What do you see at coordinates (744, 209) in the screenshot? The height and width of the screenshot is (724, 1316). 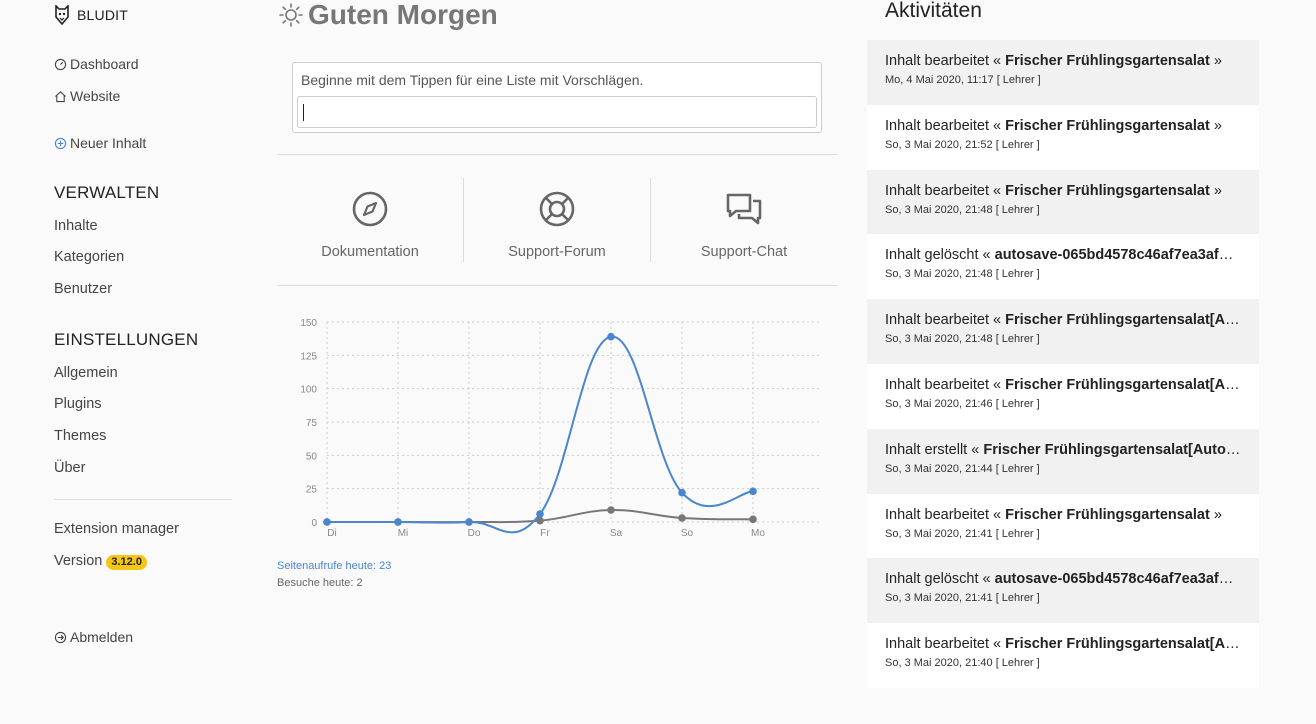 I see `chat-icon` at bounding box center [744, 209].